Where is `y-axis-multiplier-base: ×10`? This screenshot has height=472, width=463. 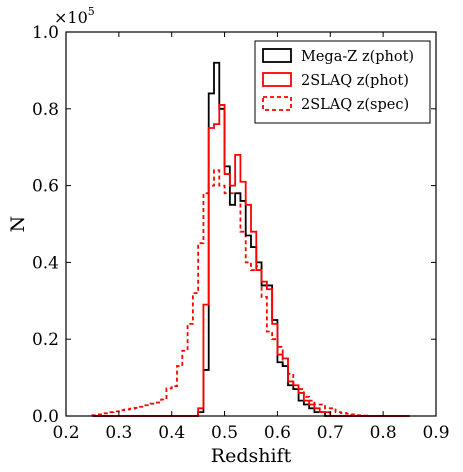 y-axis-multiplier-base: ×10 is located at coordinates (71, 17).